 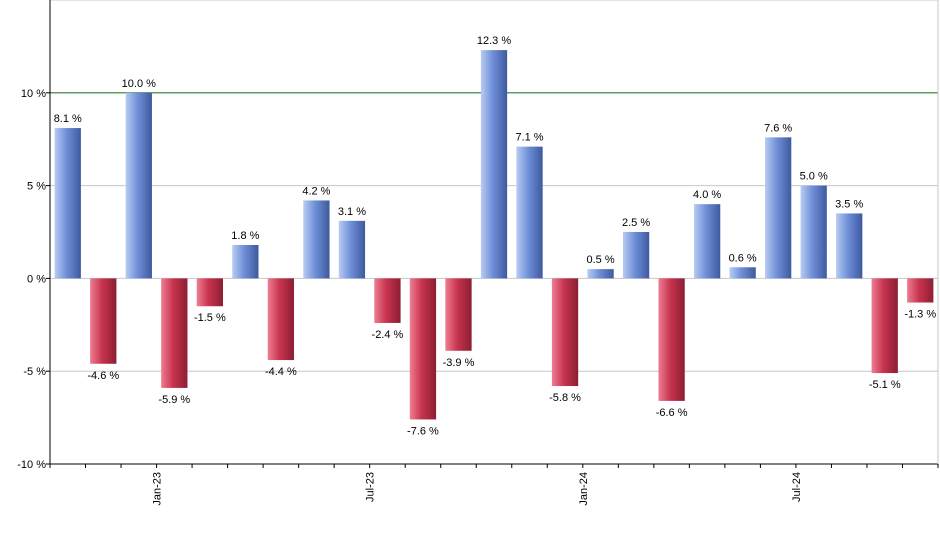 I want to click on data-label-4: -1.5 %, so click(x=210, y=318).